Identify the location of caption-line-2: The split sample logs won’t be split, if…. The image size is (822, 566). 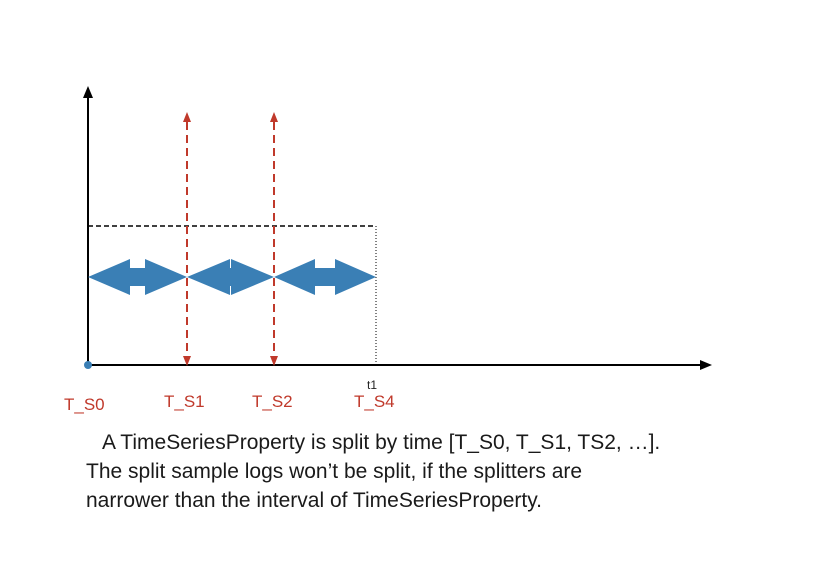
(334, 471).